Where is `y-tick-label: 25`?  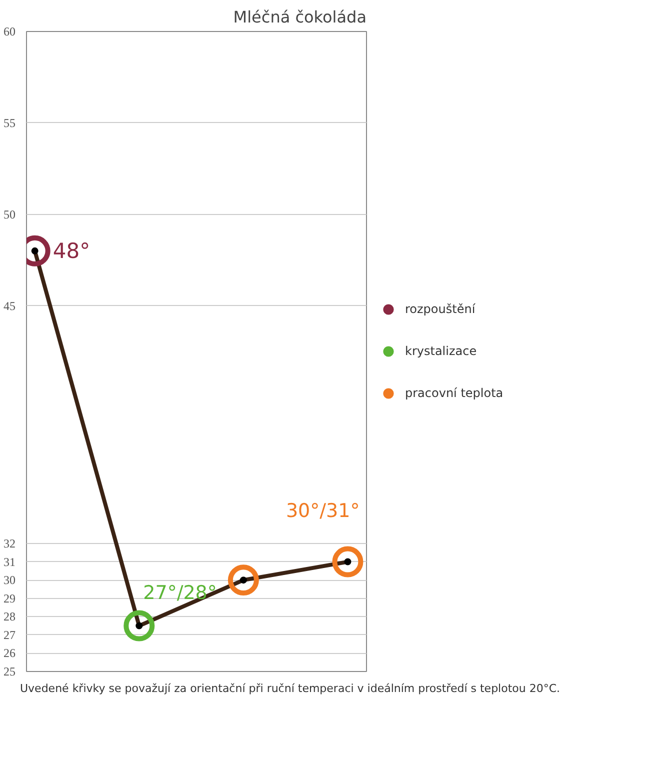 y-tick-label: 25 is located at coordinates (10, 671).